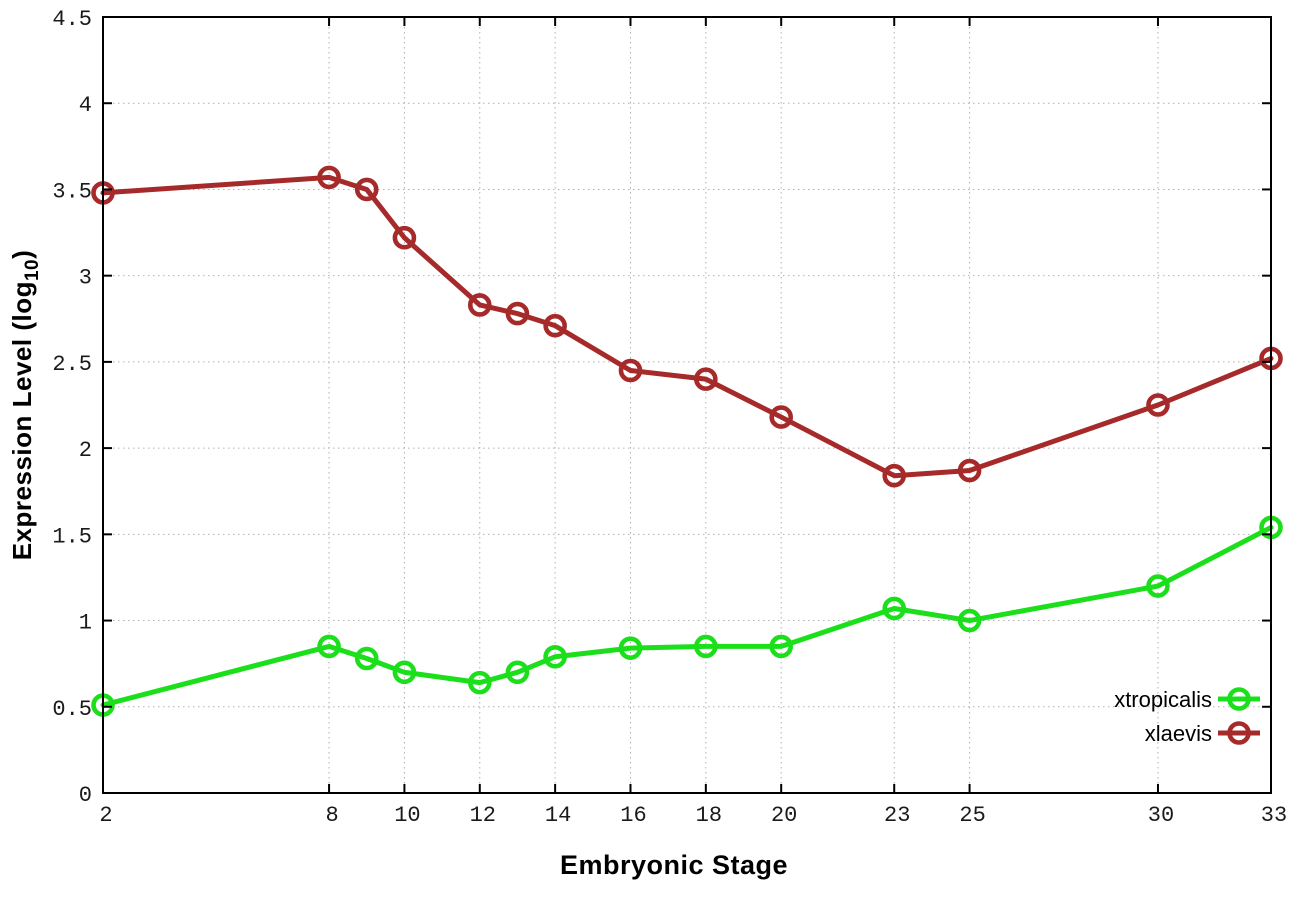 The image size is (1296, 907). I want to click on y-axis-title: Expression Level (log10), so click(25, 405).